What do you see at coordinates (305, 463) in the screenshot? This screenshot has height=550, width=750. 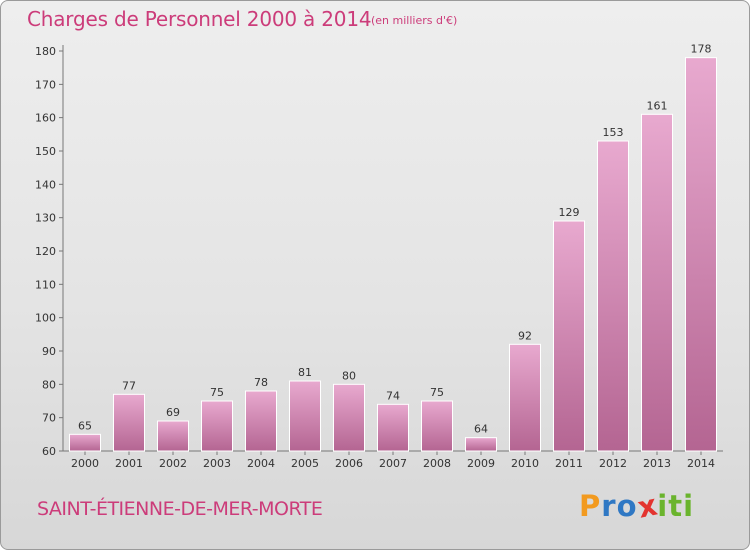 I see `x-tick-label: 2005` at bounding box center [305, 463].